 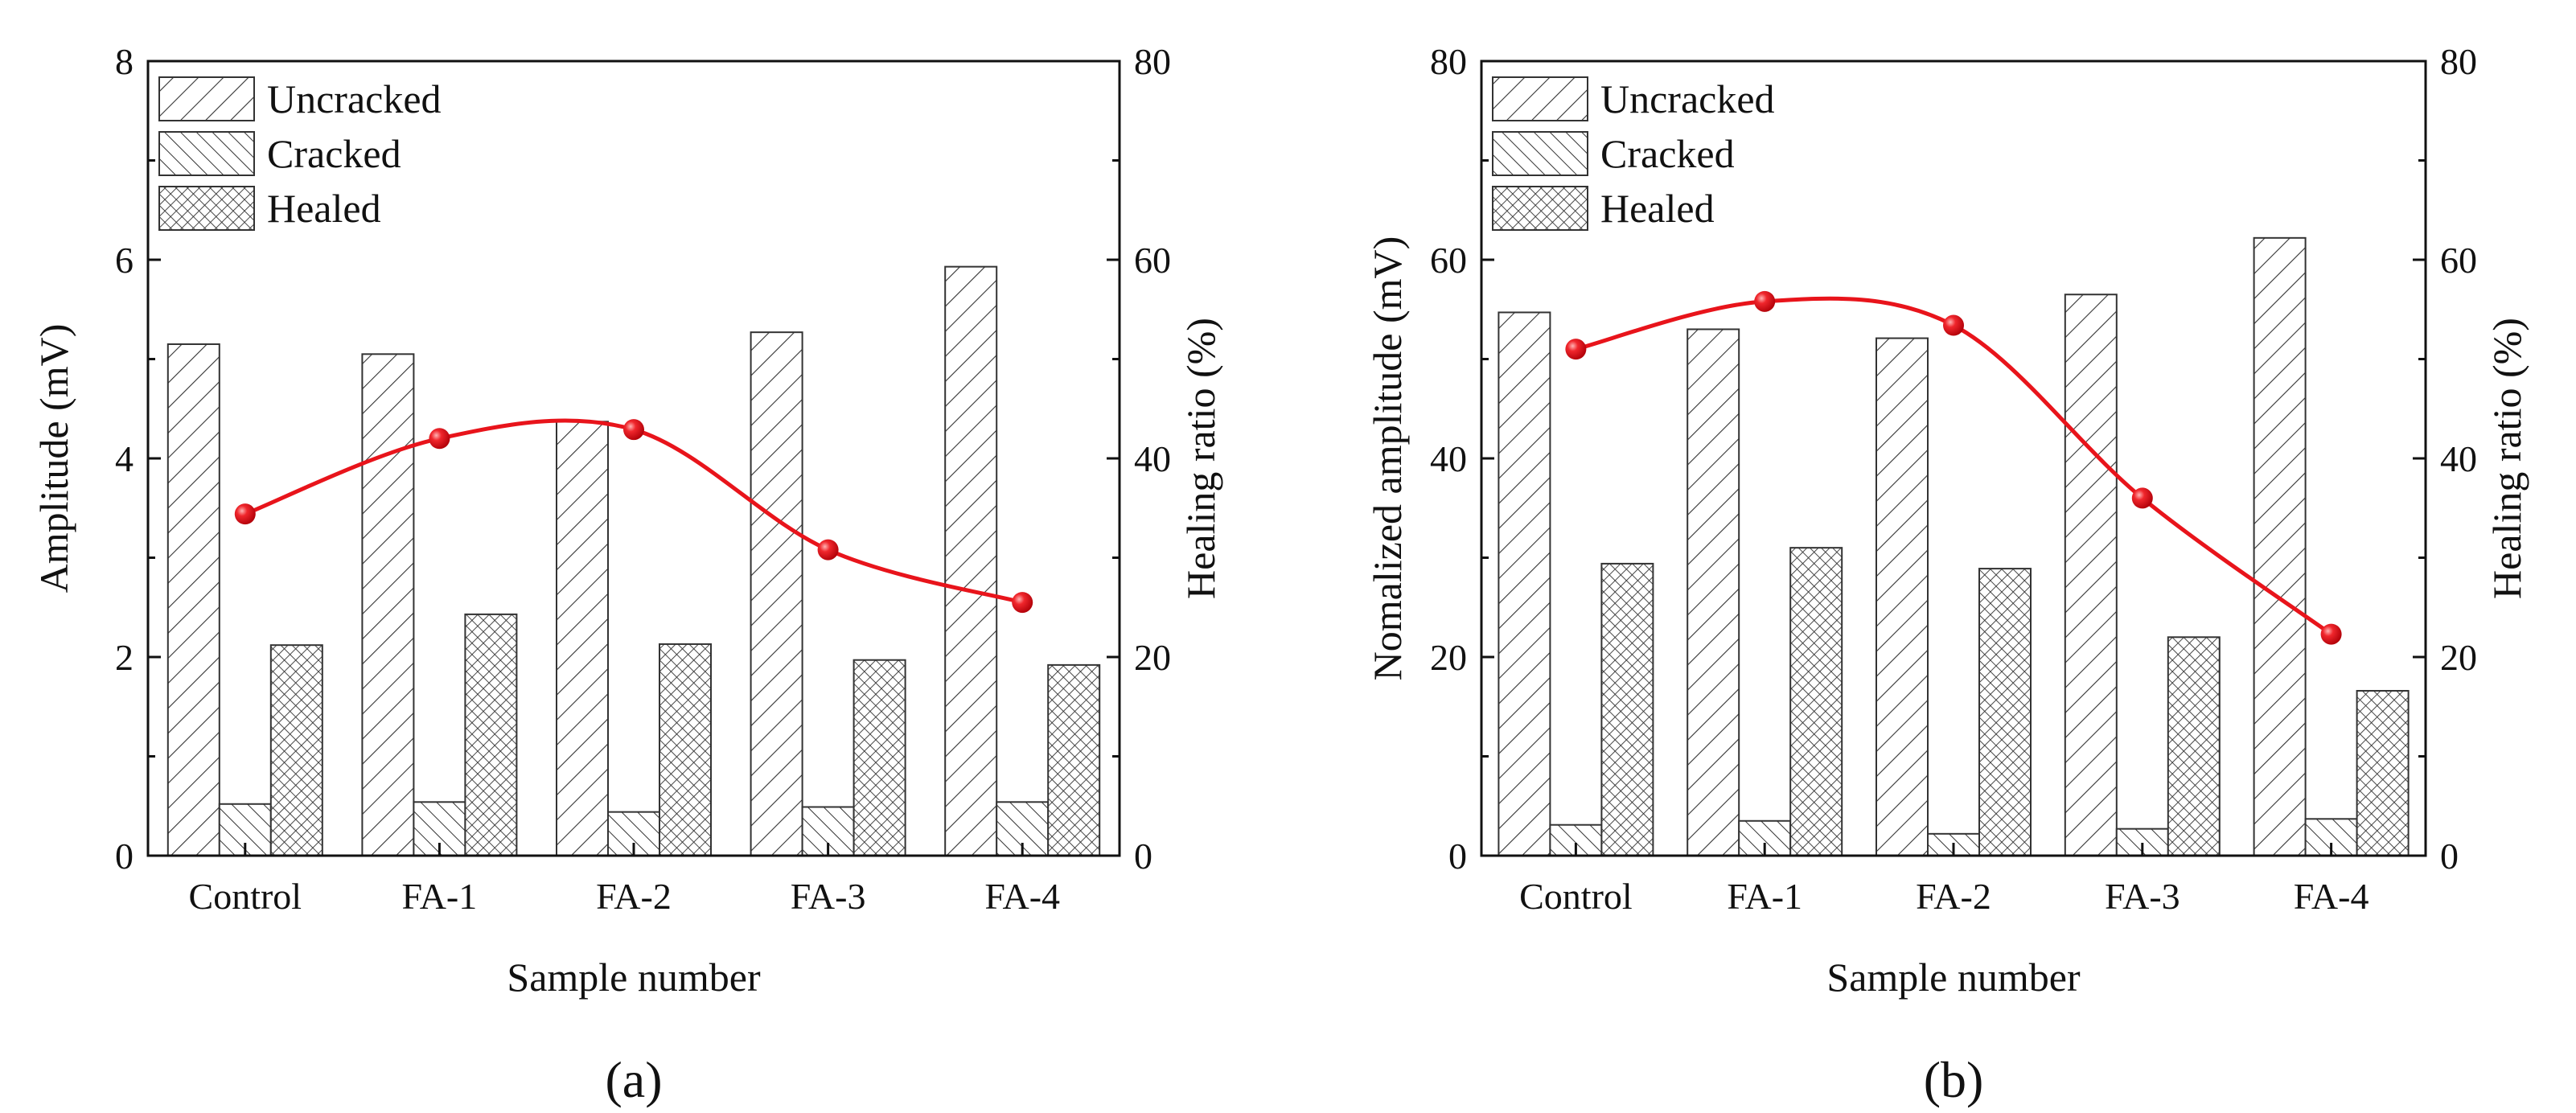 I want to click on panel-label: (a), so click(x=633, y=1079).